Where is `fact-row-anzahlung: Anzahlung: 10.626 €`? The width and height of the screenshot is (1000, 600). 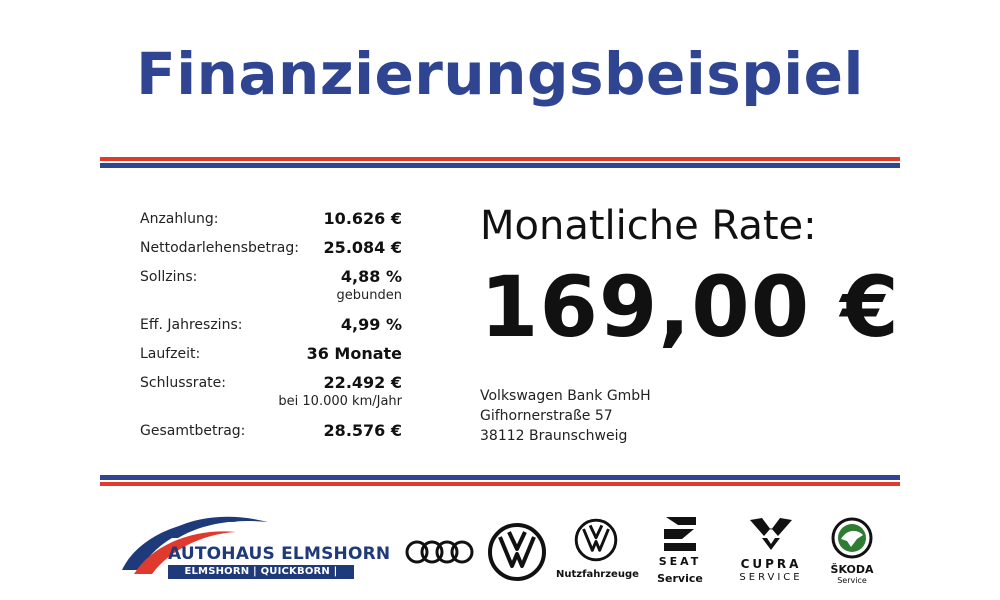 fact-row-anzahlung: Anzahlung: 10.626 € is located at coordinates (271, 219).